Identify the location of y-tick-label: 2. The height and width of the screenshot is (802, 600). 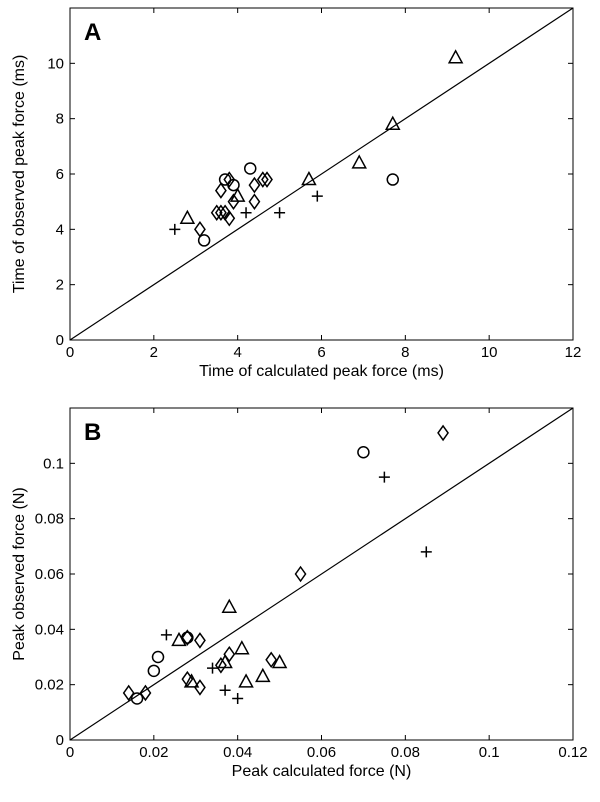
(60, 285).